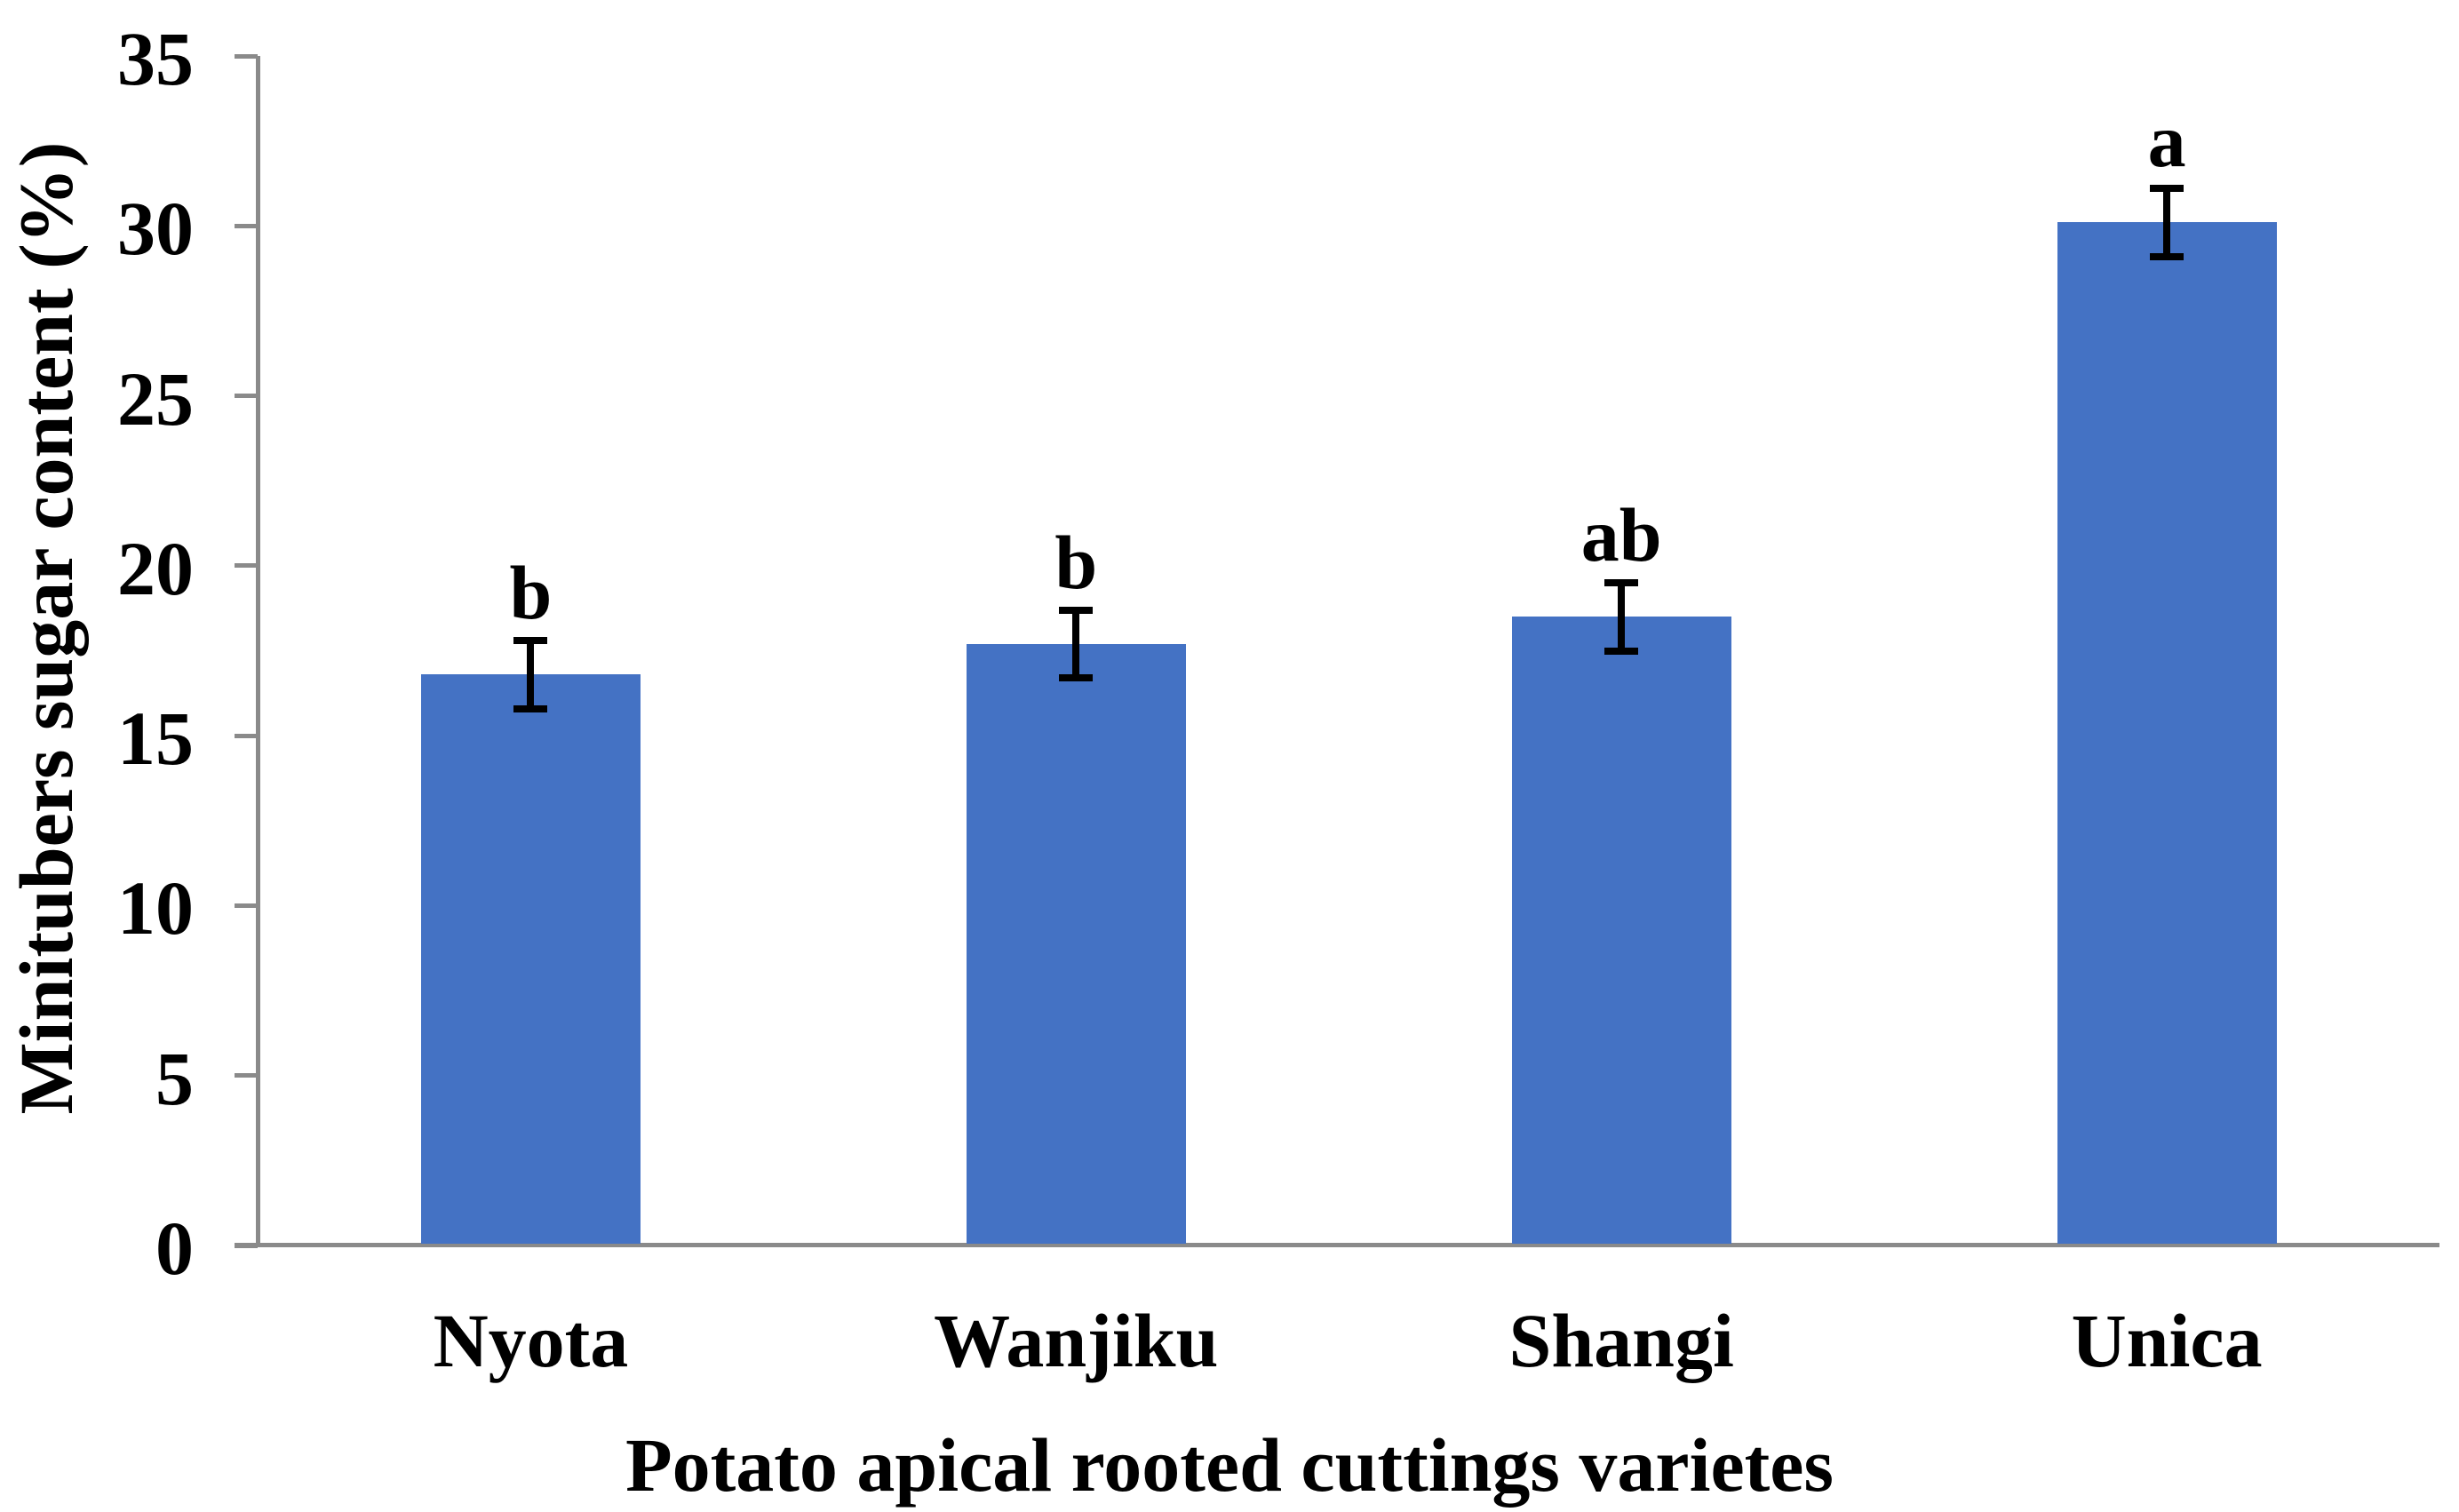 This screenshot has width=2459, height=1512. I want to click on sig-letter-nyota: b, so click(531, 593).